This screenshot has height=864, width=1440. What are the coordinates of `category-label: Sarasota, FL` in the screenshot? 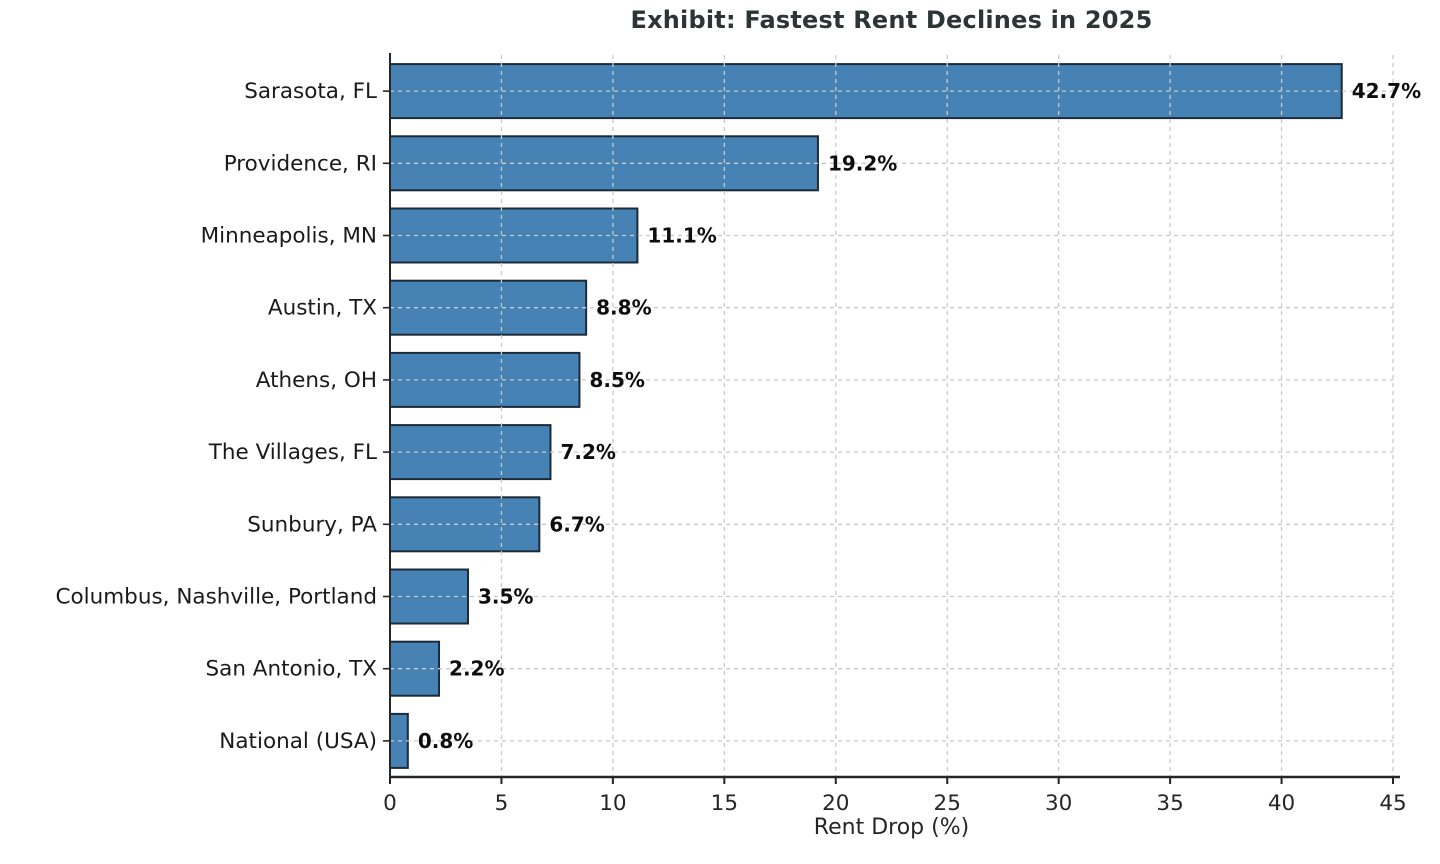 It's located at (310, 91).